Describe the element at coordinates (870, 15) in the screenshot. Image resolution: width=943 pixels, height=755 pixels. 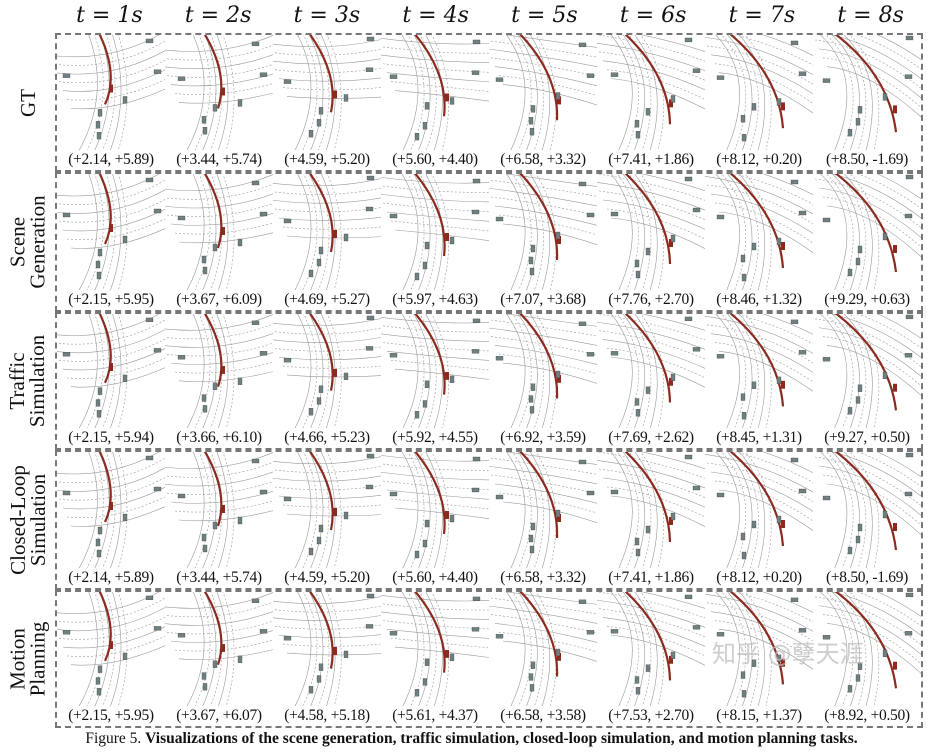
I see `time-label: t = 8s` at that location.